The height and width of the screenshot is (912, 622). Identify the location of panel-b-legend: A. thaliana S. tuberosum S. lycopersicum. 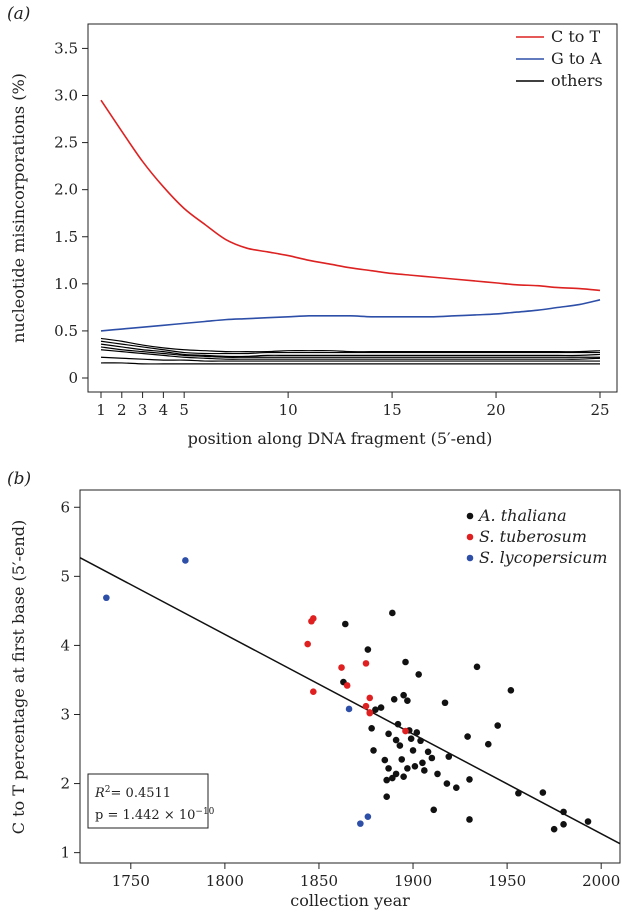
(536, 536).